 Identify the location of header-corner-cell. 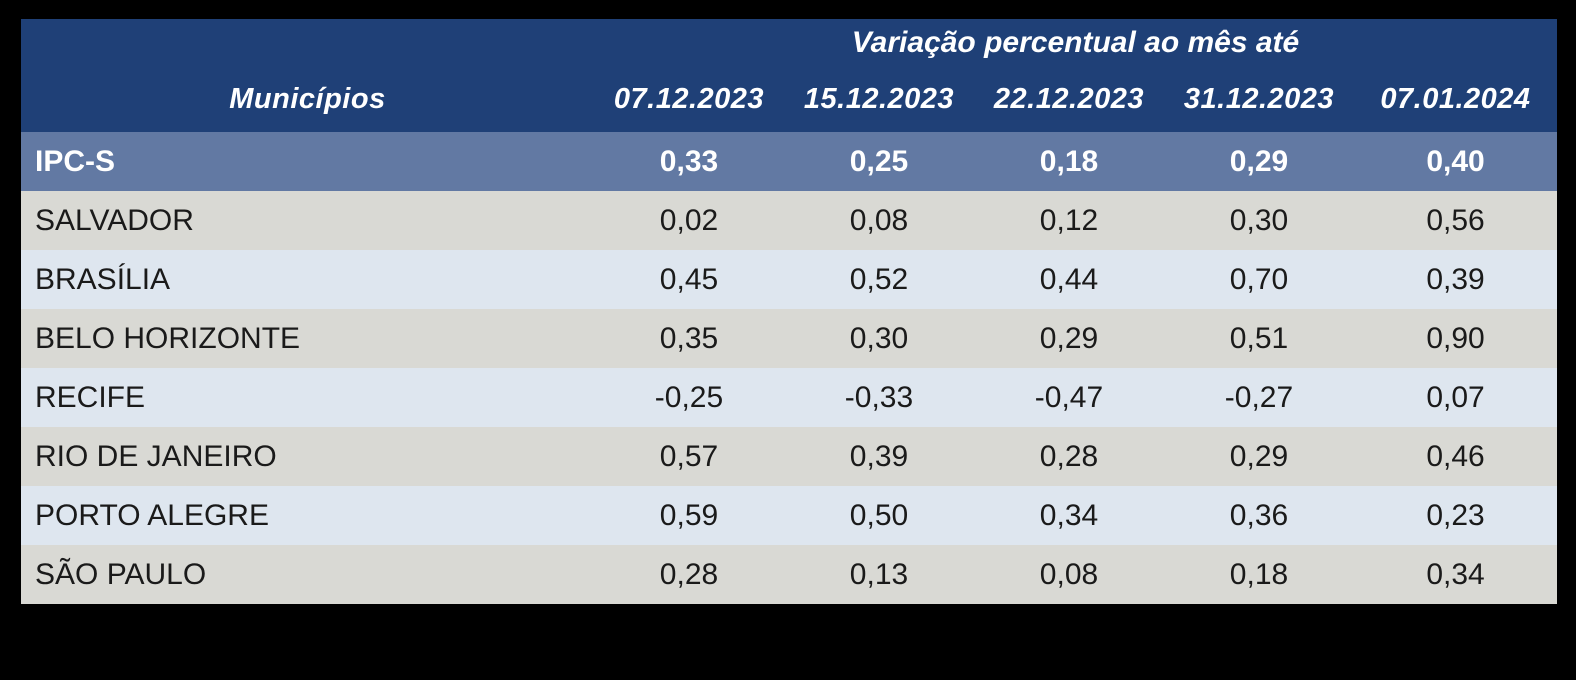
(307, 42).